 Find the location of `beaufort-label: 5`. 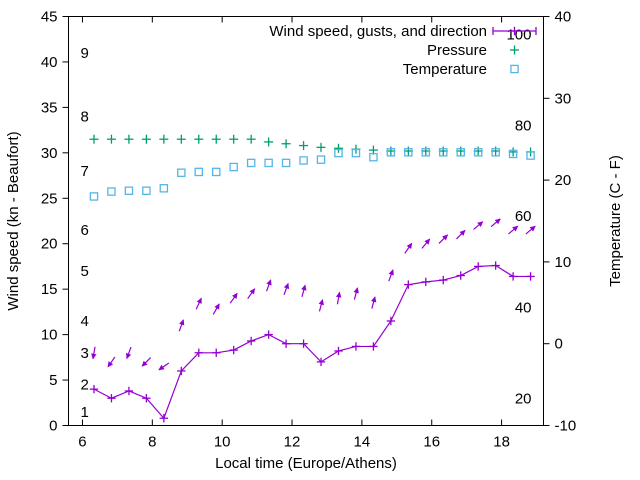

beaufort-label: 5 is located at coordinates (85, 271).